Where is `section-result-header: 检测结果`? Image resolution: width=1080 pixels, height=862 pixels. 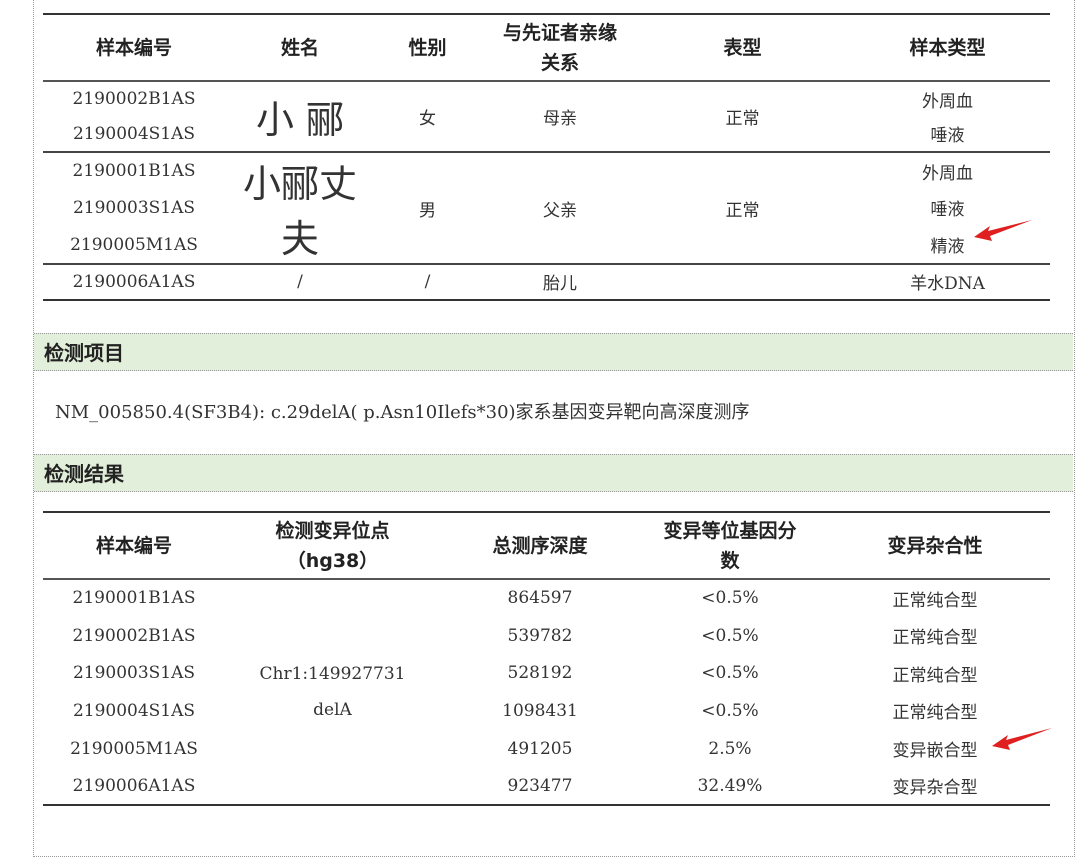 section-result-header: 检测结果 is located at coordinates (553, 473).